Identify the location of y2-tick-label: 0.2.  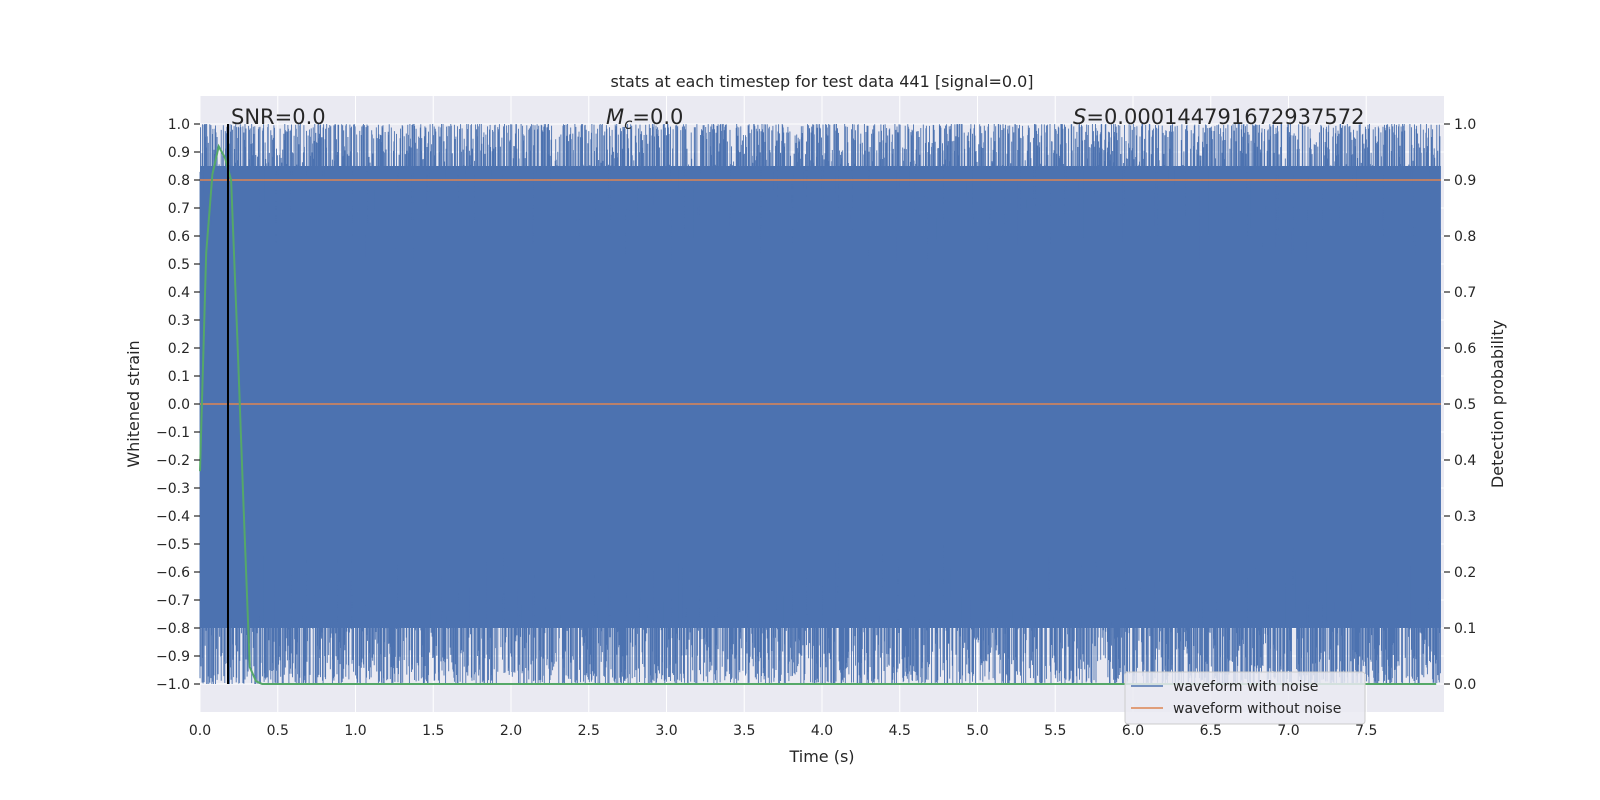
(1465, 573).